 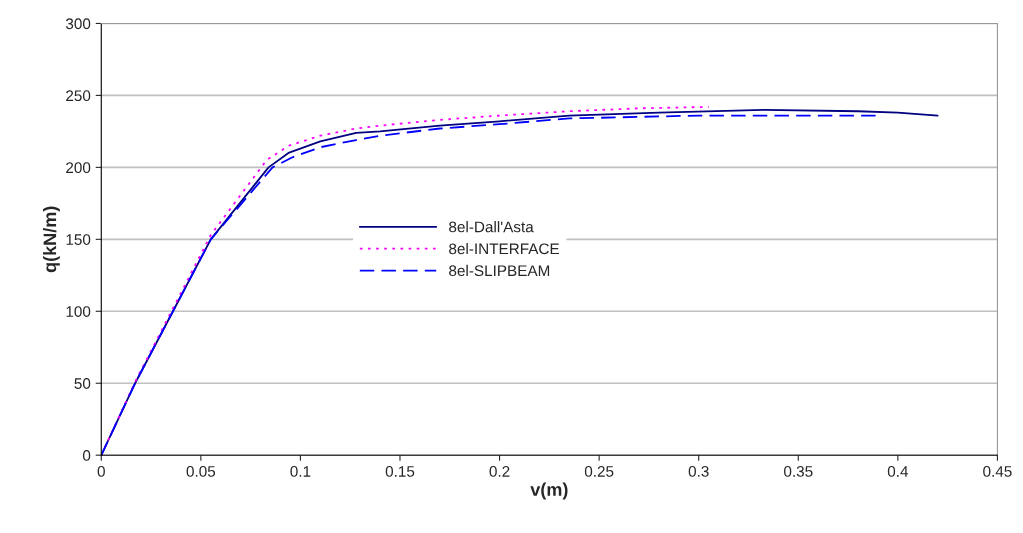 I want to click on x-tick-label: 0.15, so click(x=400, y=471).